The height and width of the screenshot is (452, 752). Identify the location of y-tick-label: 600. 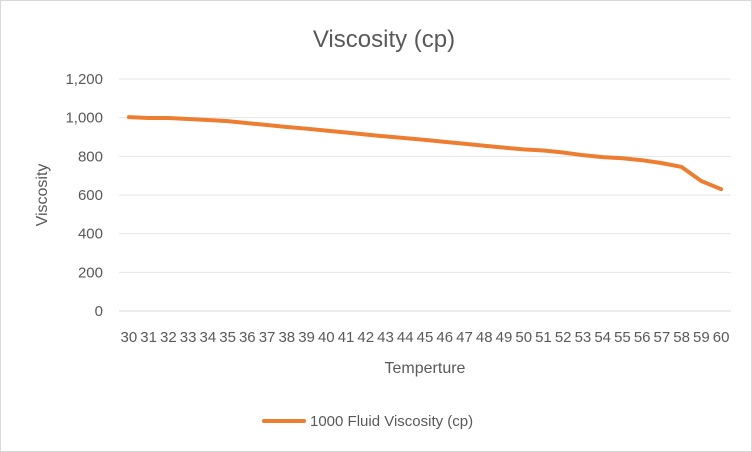
(90, 195).